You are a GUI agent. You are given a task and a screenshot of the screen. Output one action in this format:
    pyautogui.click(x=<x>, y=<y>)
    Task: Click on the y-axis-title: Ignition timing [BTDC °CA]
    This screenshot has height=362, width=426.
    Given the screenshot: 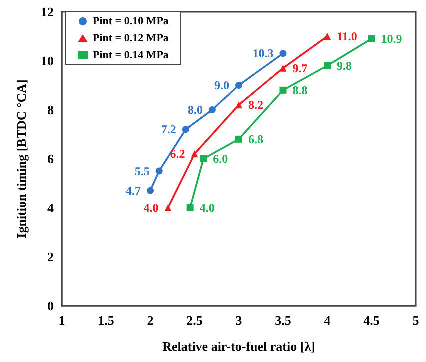 What is the action you would take?
    pyautogui.click(x=21, y=159)
    